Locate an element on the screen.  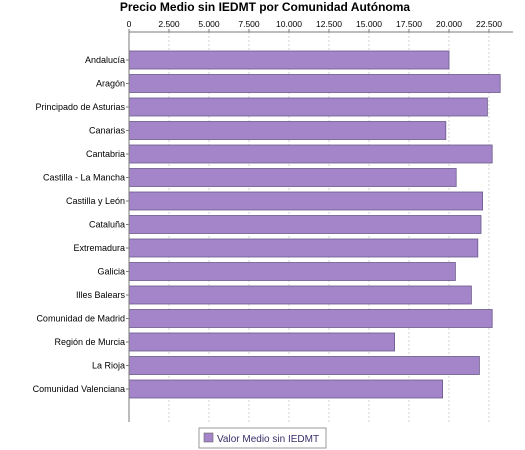
category-label: La Rioja is located at coordinates (108, 366).